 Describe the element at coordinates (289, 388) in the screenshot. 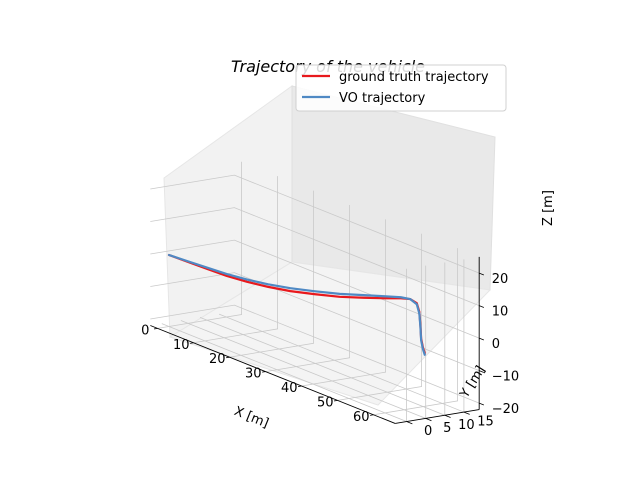

I see `x-tick-label: 40` at that location.